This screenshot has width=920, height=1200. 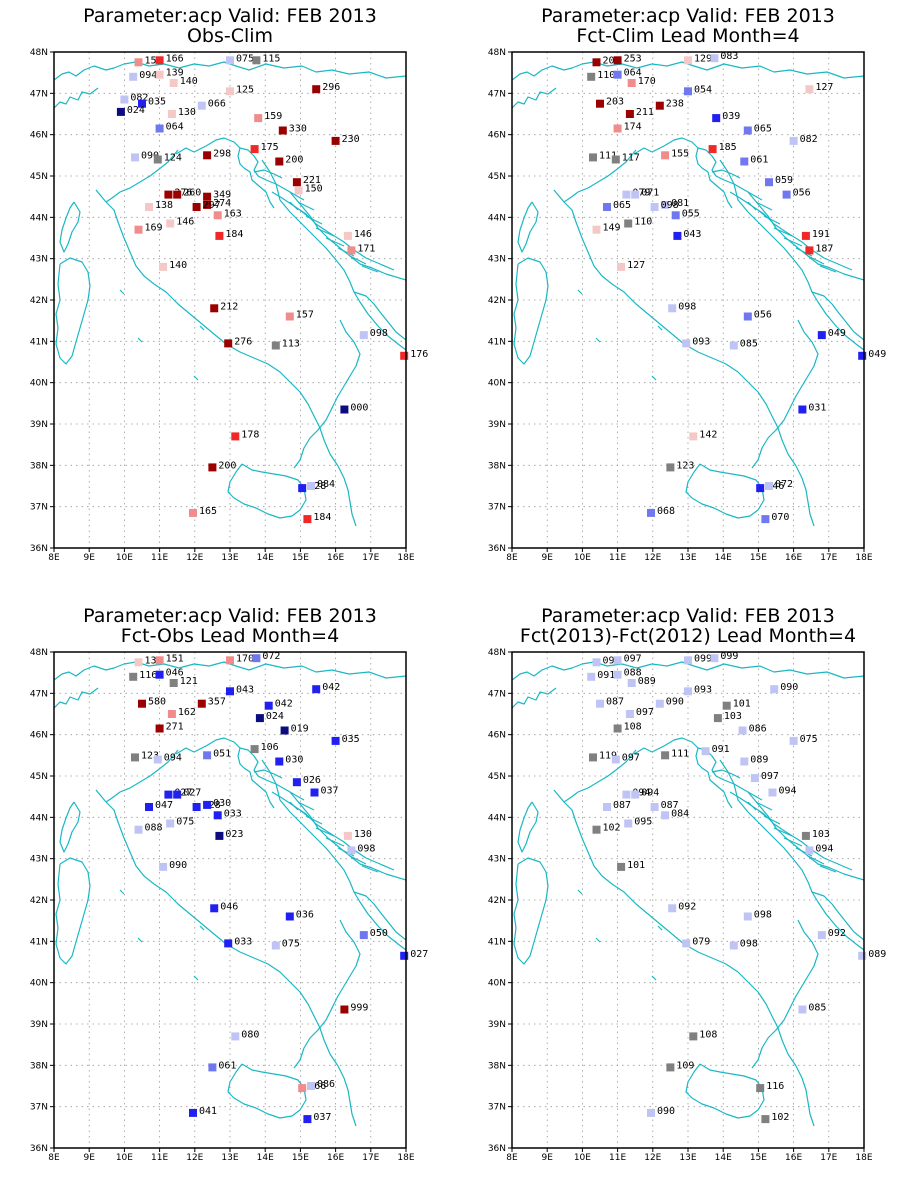 I want to click on lat-tick-label: 41N, so click(x=497, y=942).